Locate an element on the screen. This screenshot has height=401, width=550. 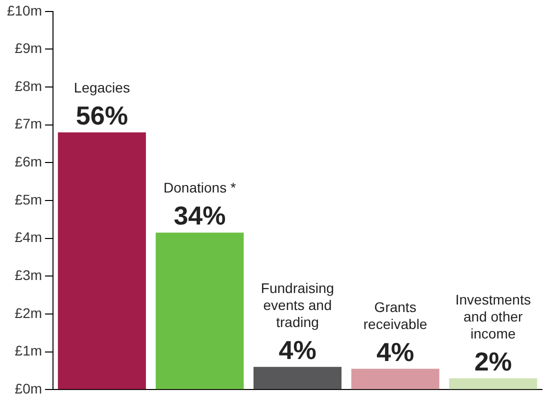
y-tick-label: £2m is located at coordinates (28, 312).